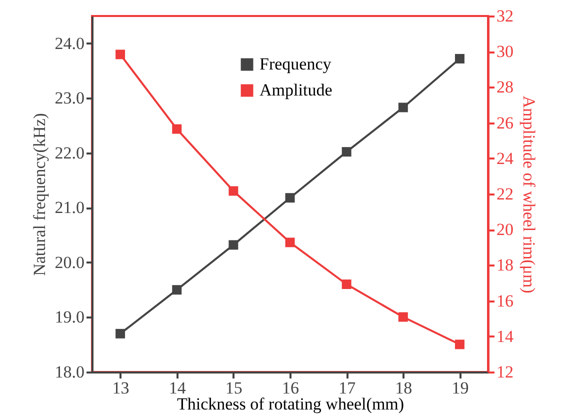  What do you see at coordinates (505, 16) in the screenshot?
I see `y2-tick-label: 32` at bounding box center [505, 16].